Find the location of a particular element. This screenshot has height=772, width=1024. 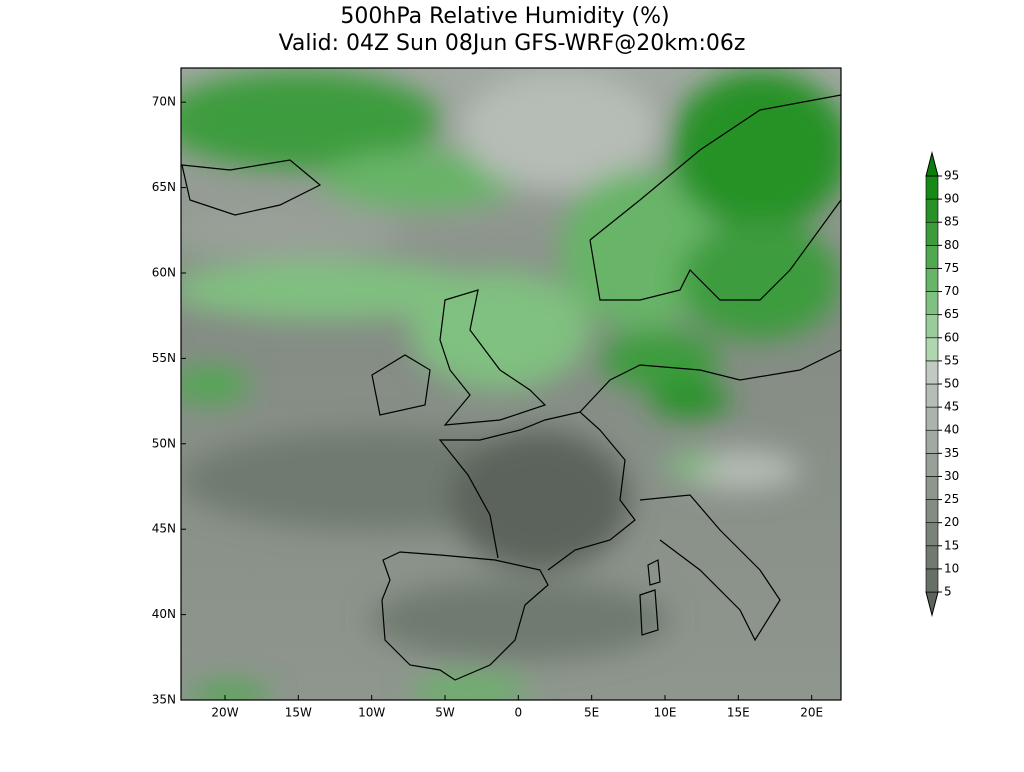

colorbar-label: 35 is located at coordinates (951, 453).